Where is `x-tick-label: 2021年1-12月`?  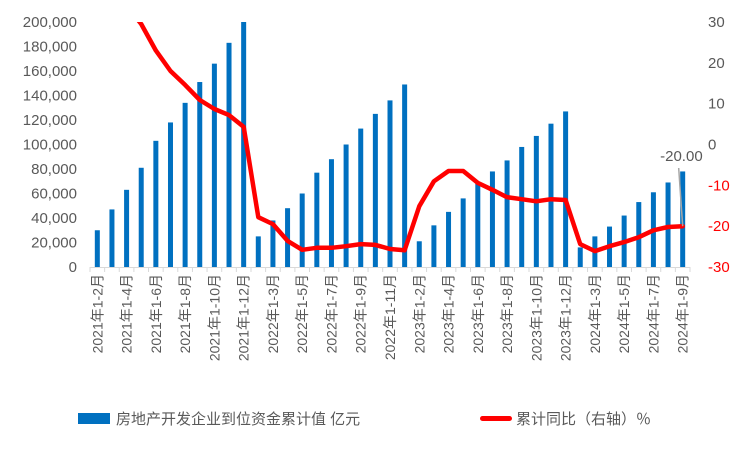
x-tick-label: 2021年1-12月 is located at coordinates (244, 317).